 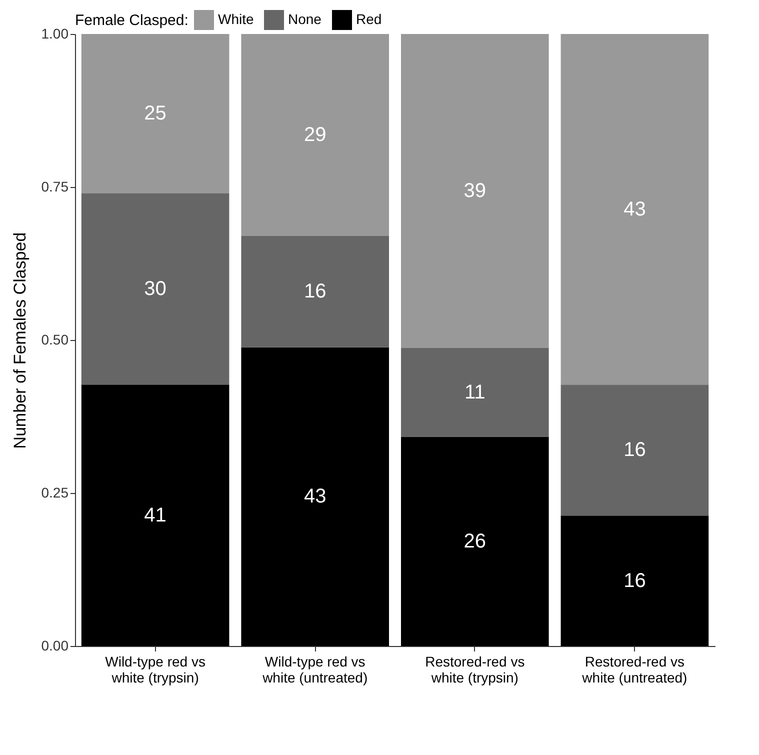 I want to click on legend-label: White, so click(x=236, y=19).